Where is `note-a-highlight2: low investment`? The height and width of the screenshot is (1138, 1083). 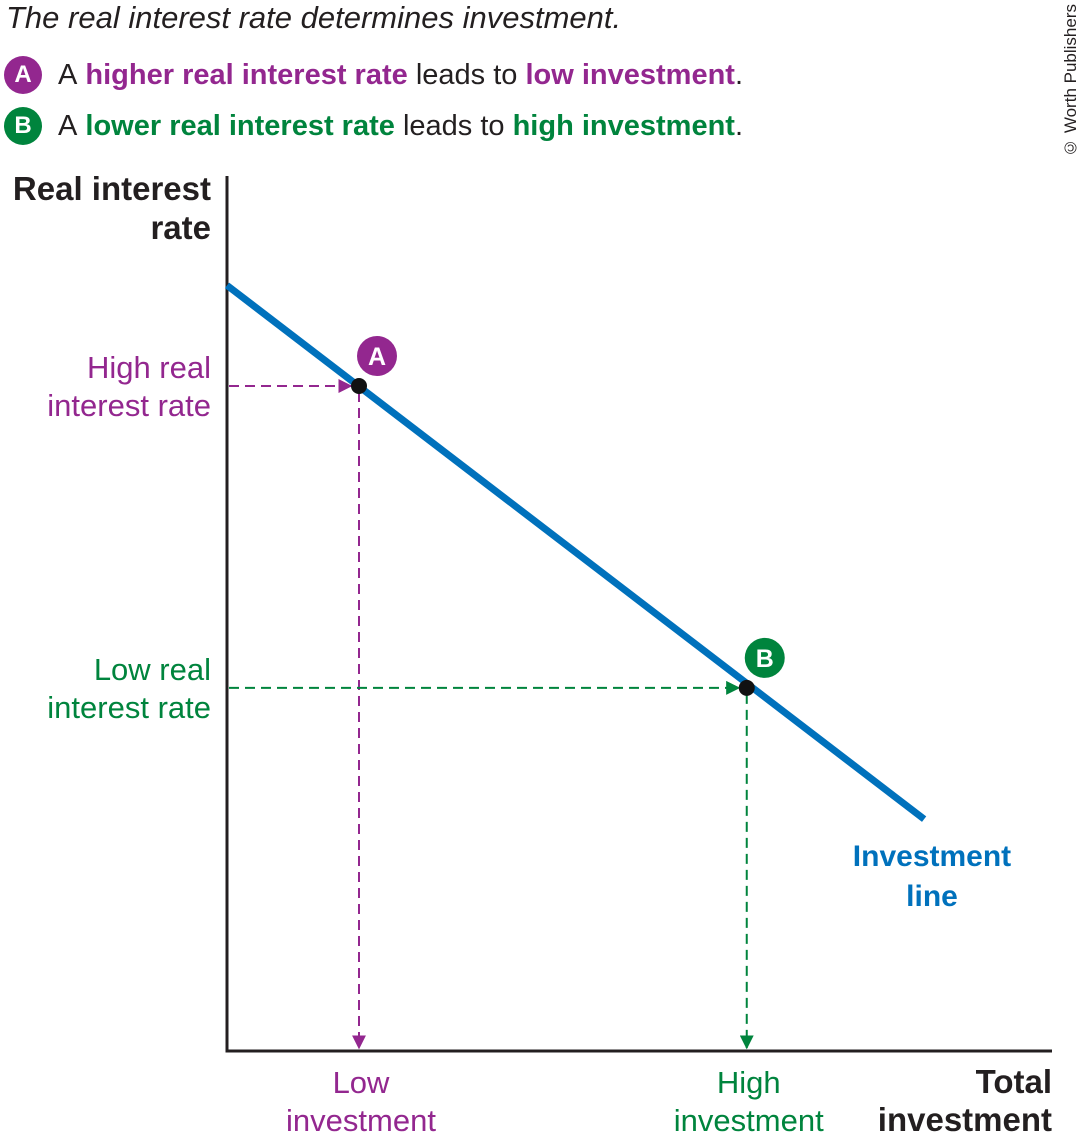
note-a-highlight2: low investment is located at coordinates (630, 74).